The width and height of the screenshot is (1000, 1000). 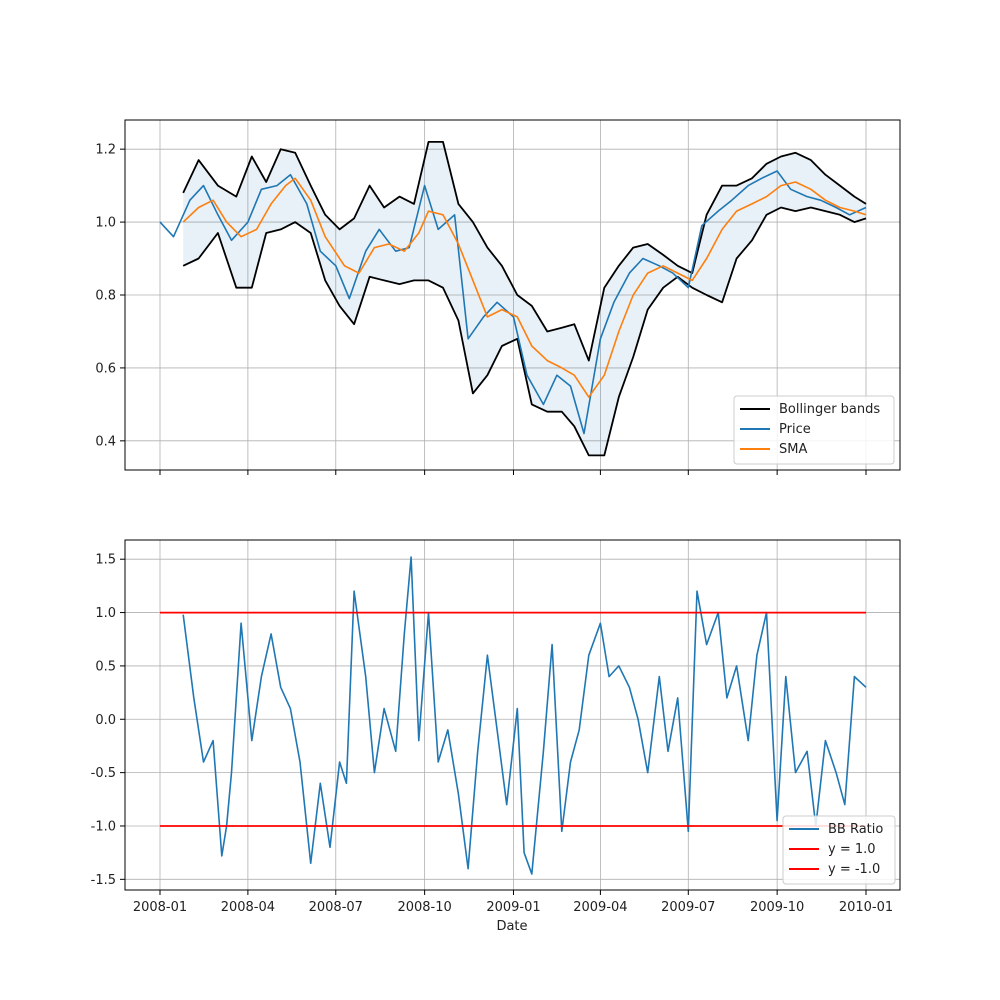 What do you see at coordinates (854, 869) in the screenshot?
I see `legend-label-lower: y = -1.0` at bounding box center [854, 869].